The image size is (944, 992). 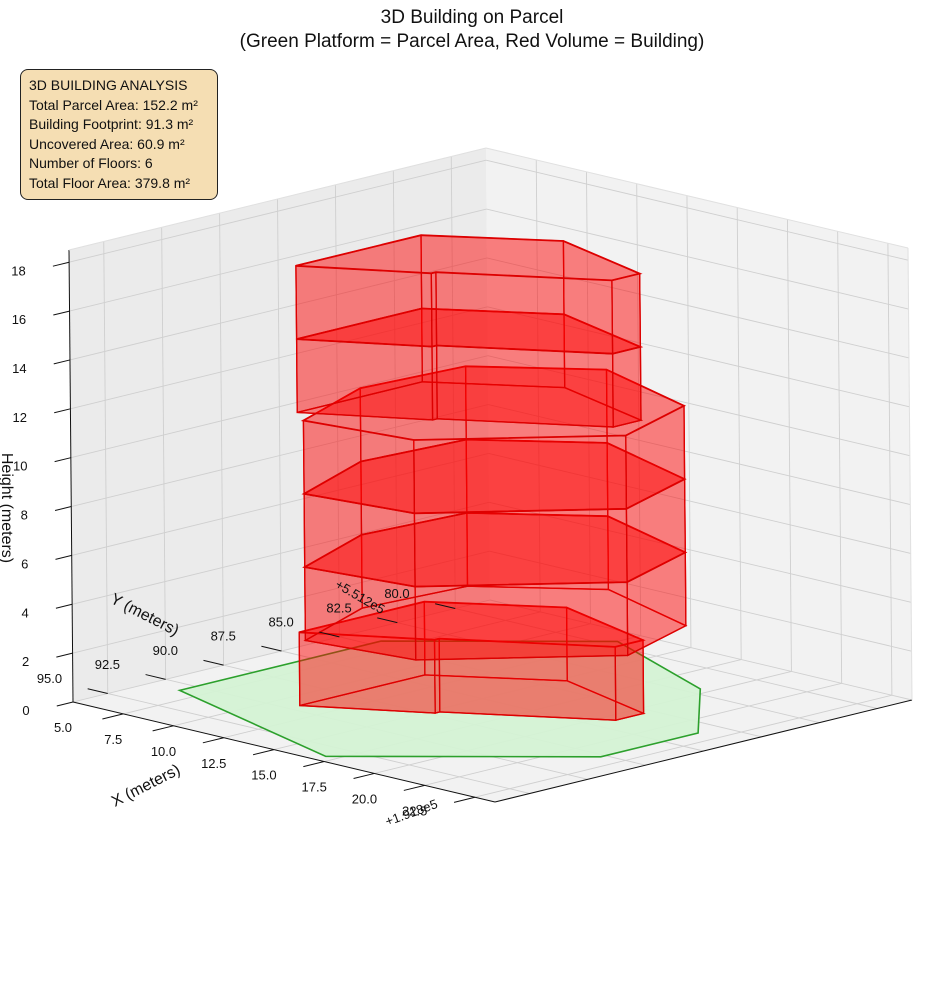 What do you see at coordinates (20, 417) in the screenshot?
I see `z-tick-label: 12` at bounding box center [20, 417].